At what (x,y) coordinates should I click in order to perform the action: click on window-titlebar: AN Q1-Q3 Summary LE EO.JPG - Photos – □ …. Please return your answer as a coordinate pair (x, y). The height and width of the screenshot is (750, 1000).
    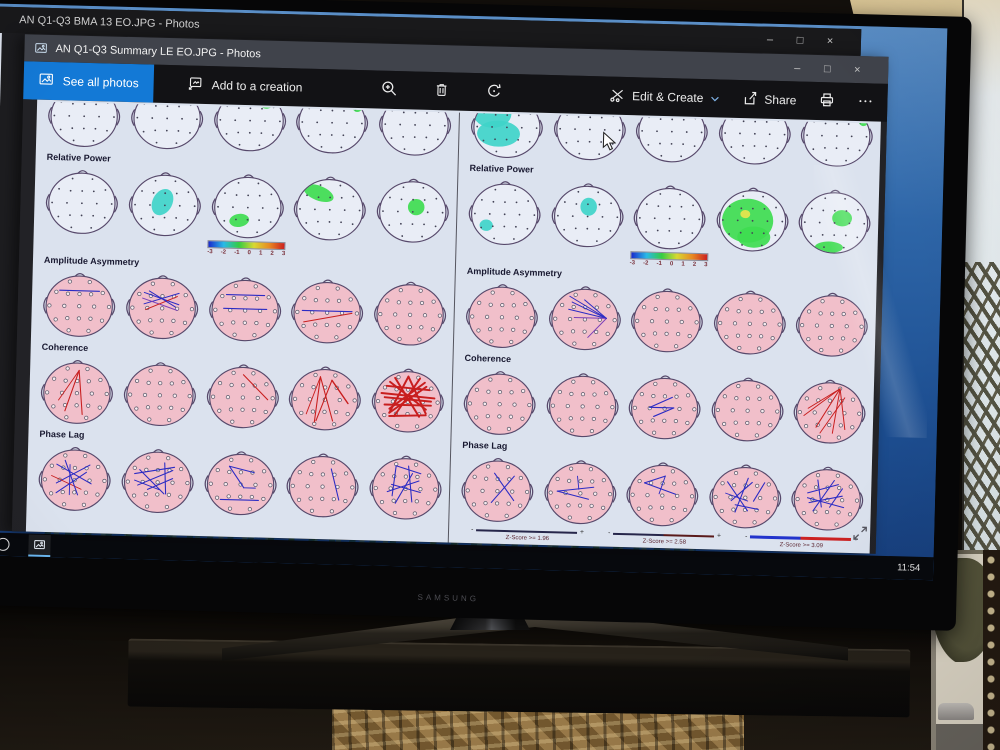
    Looking at the image, I should click on (456, 59).